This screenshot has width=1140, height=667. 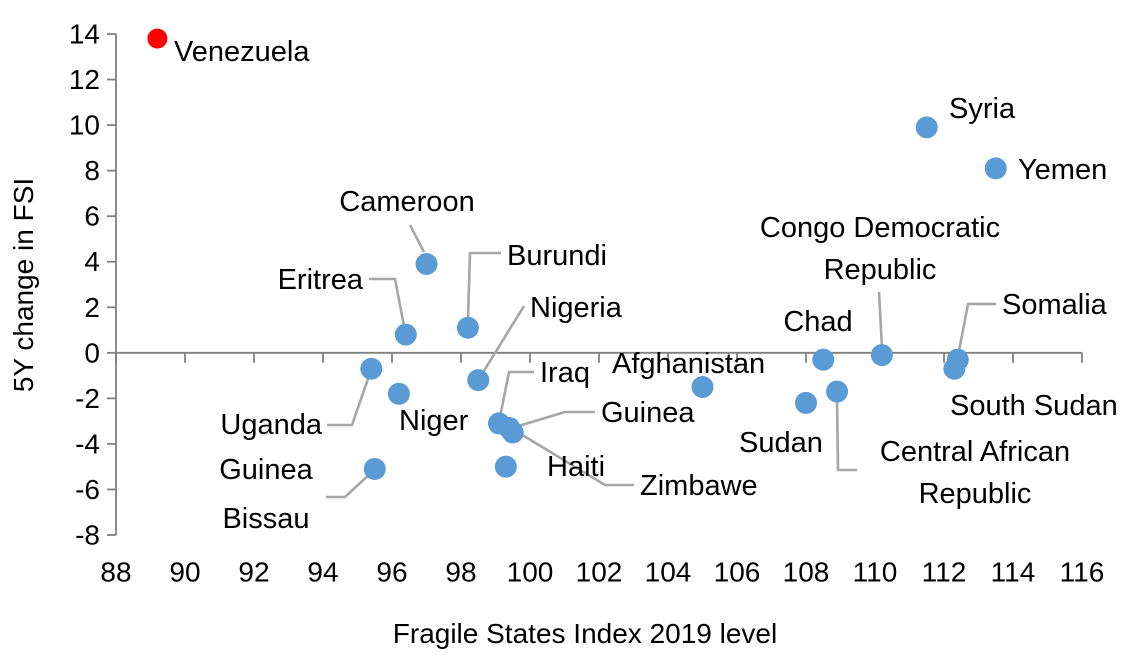 I want to click on country-label-congo-democratic-republic: Congo Democratic Republic, so click(x=880, y=249).